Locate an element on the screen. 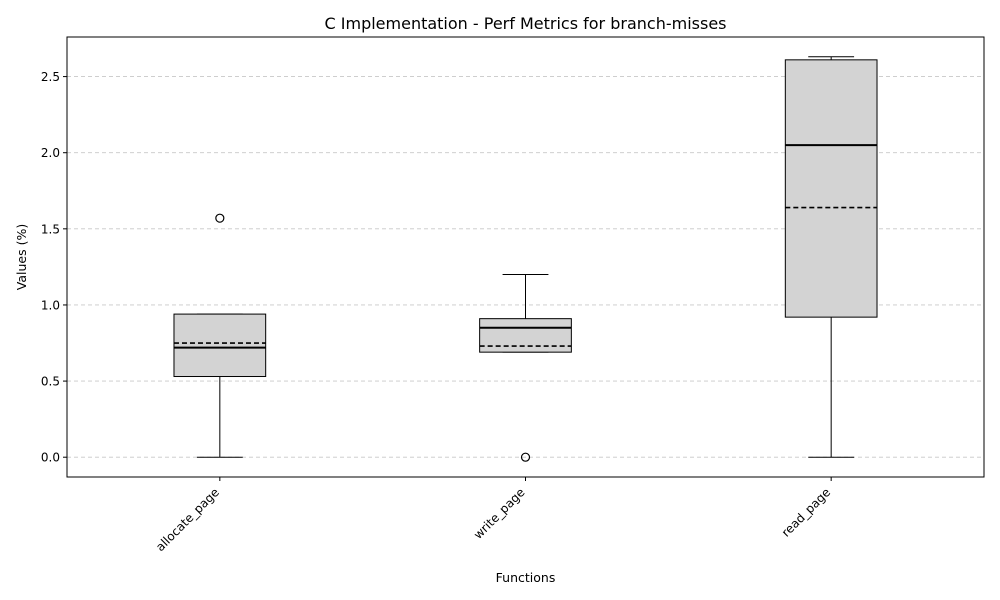 The image size is (1000, 600). box-read_page is located at coordinates (831, 257).